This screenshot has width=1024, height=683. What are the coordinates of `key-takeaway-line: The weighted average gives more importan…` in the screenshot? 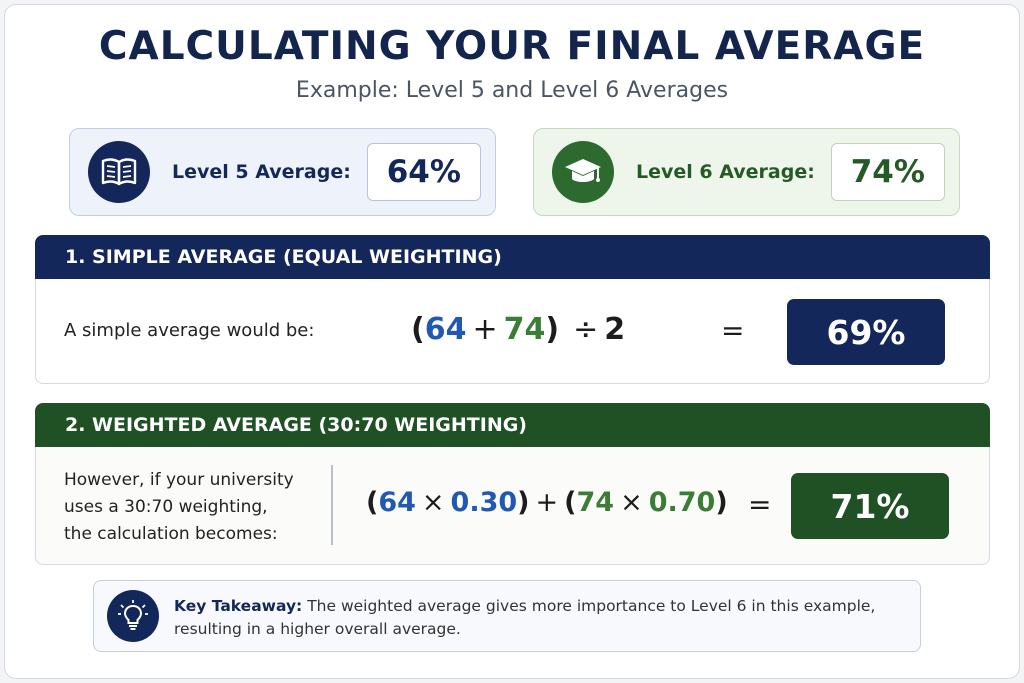 It's located at (589, 606).